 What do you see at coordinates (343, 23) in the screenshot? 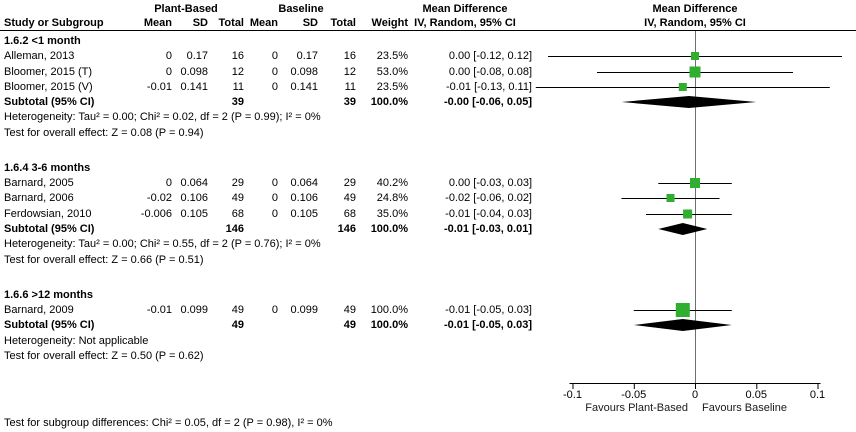
I see `column-header-total2: Total` at bounding box center [343, 23].